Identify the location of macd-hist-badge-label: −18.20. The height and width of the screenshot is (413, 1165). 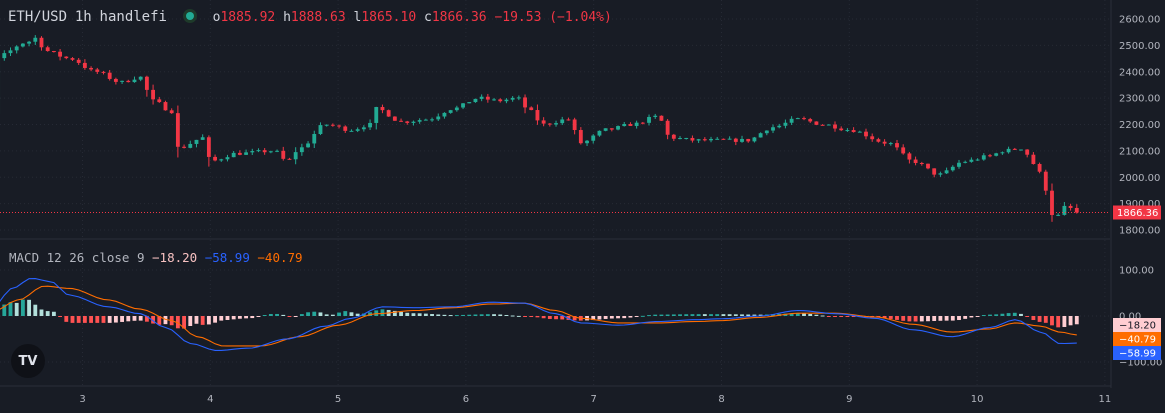
(1137, 326).